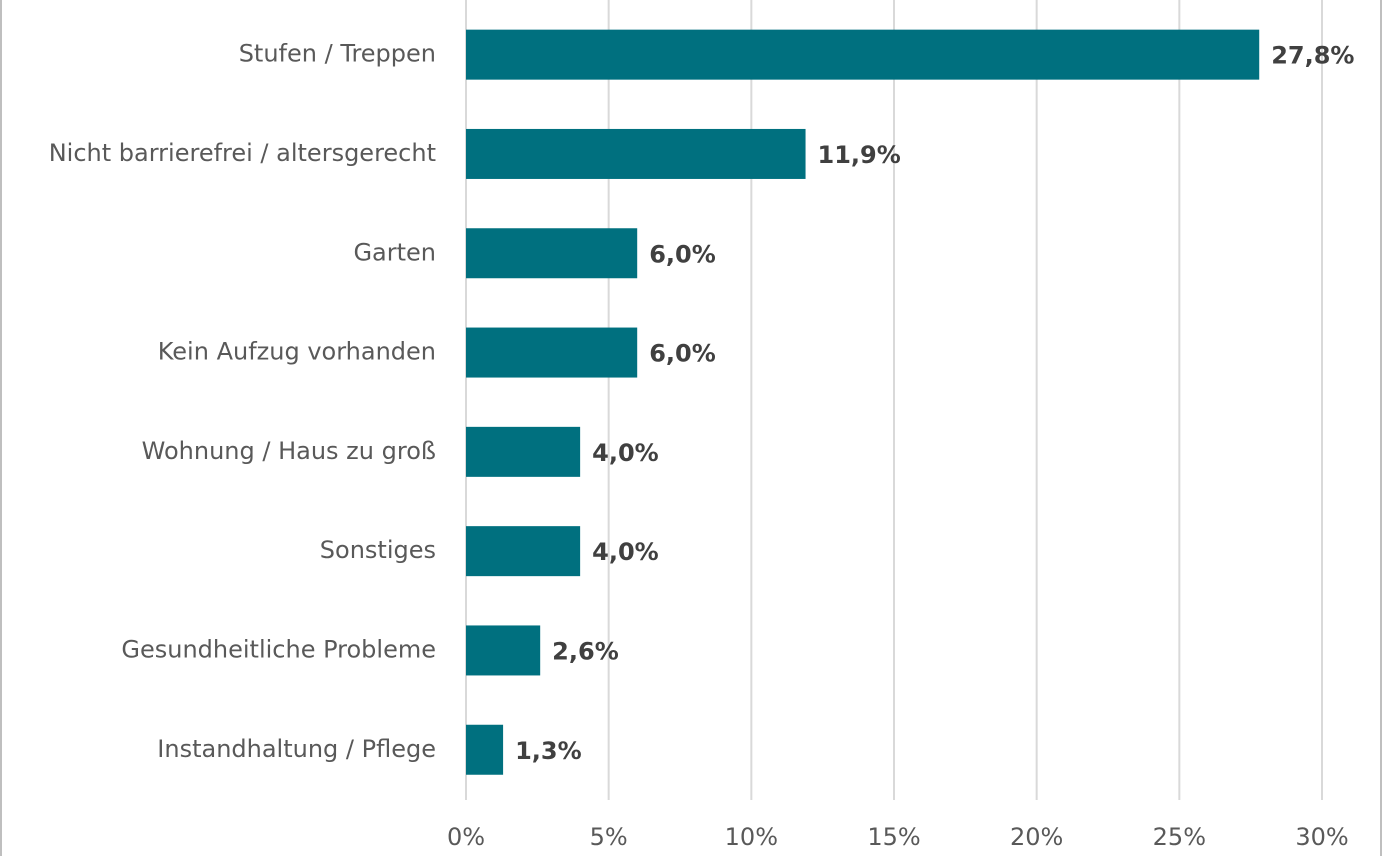 Image resolution: width=1389 pixels, height=856 pixels. Describe the element at coordinates (242, 153) in the screenshot. I see `y-tick-label: Nicht barrierefrei / altersgerecht` at that location.